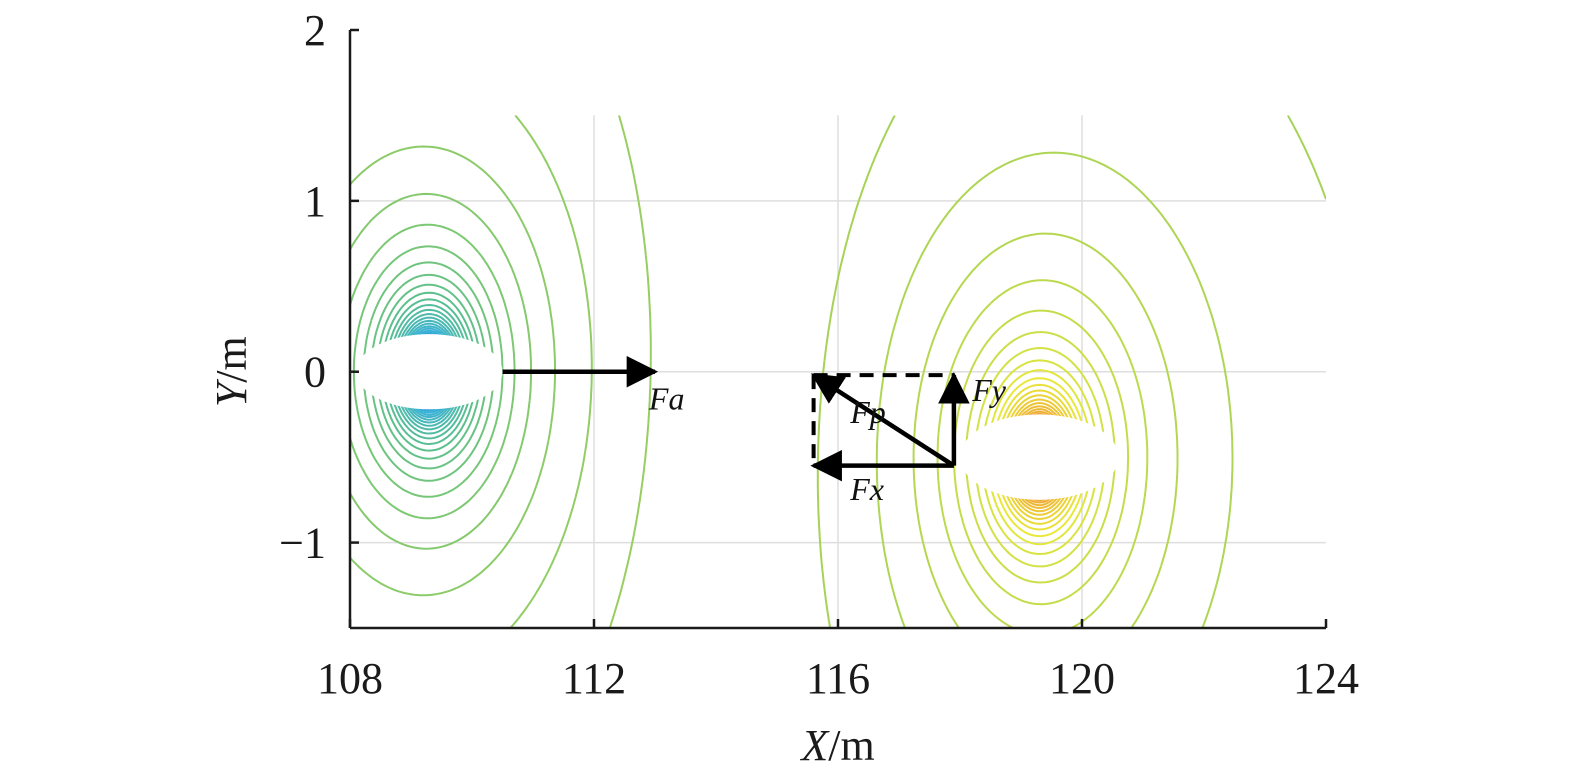  What do you see at coordinates (728, 419) in the screenshot?
I see `force-vectors` at bounding box center [728, 419].